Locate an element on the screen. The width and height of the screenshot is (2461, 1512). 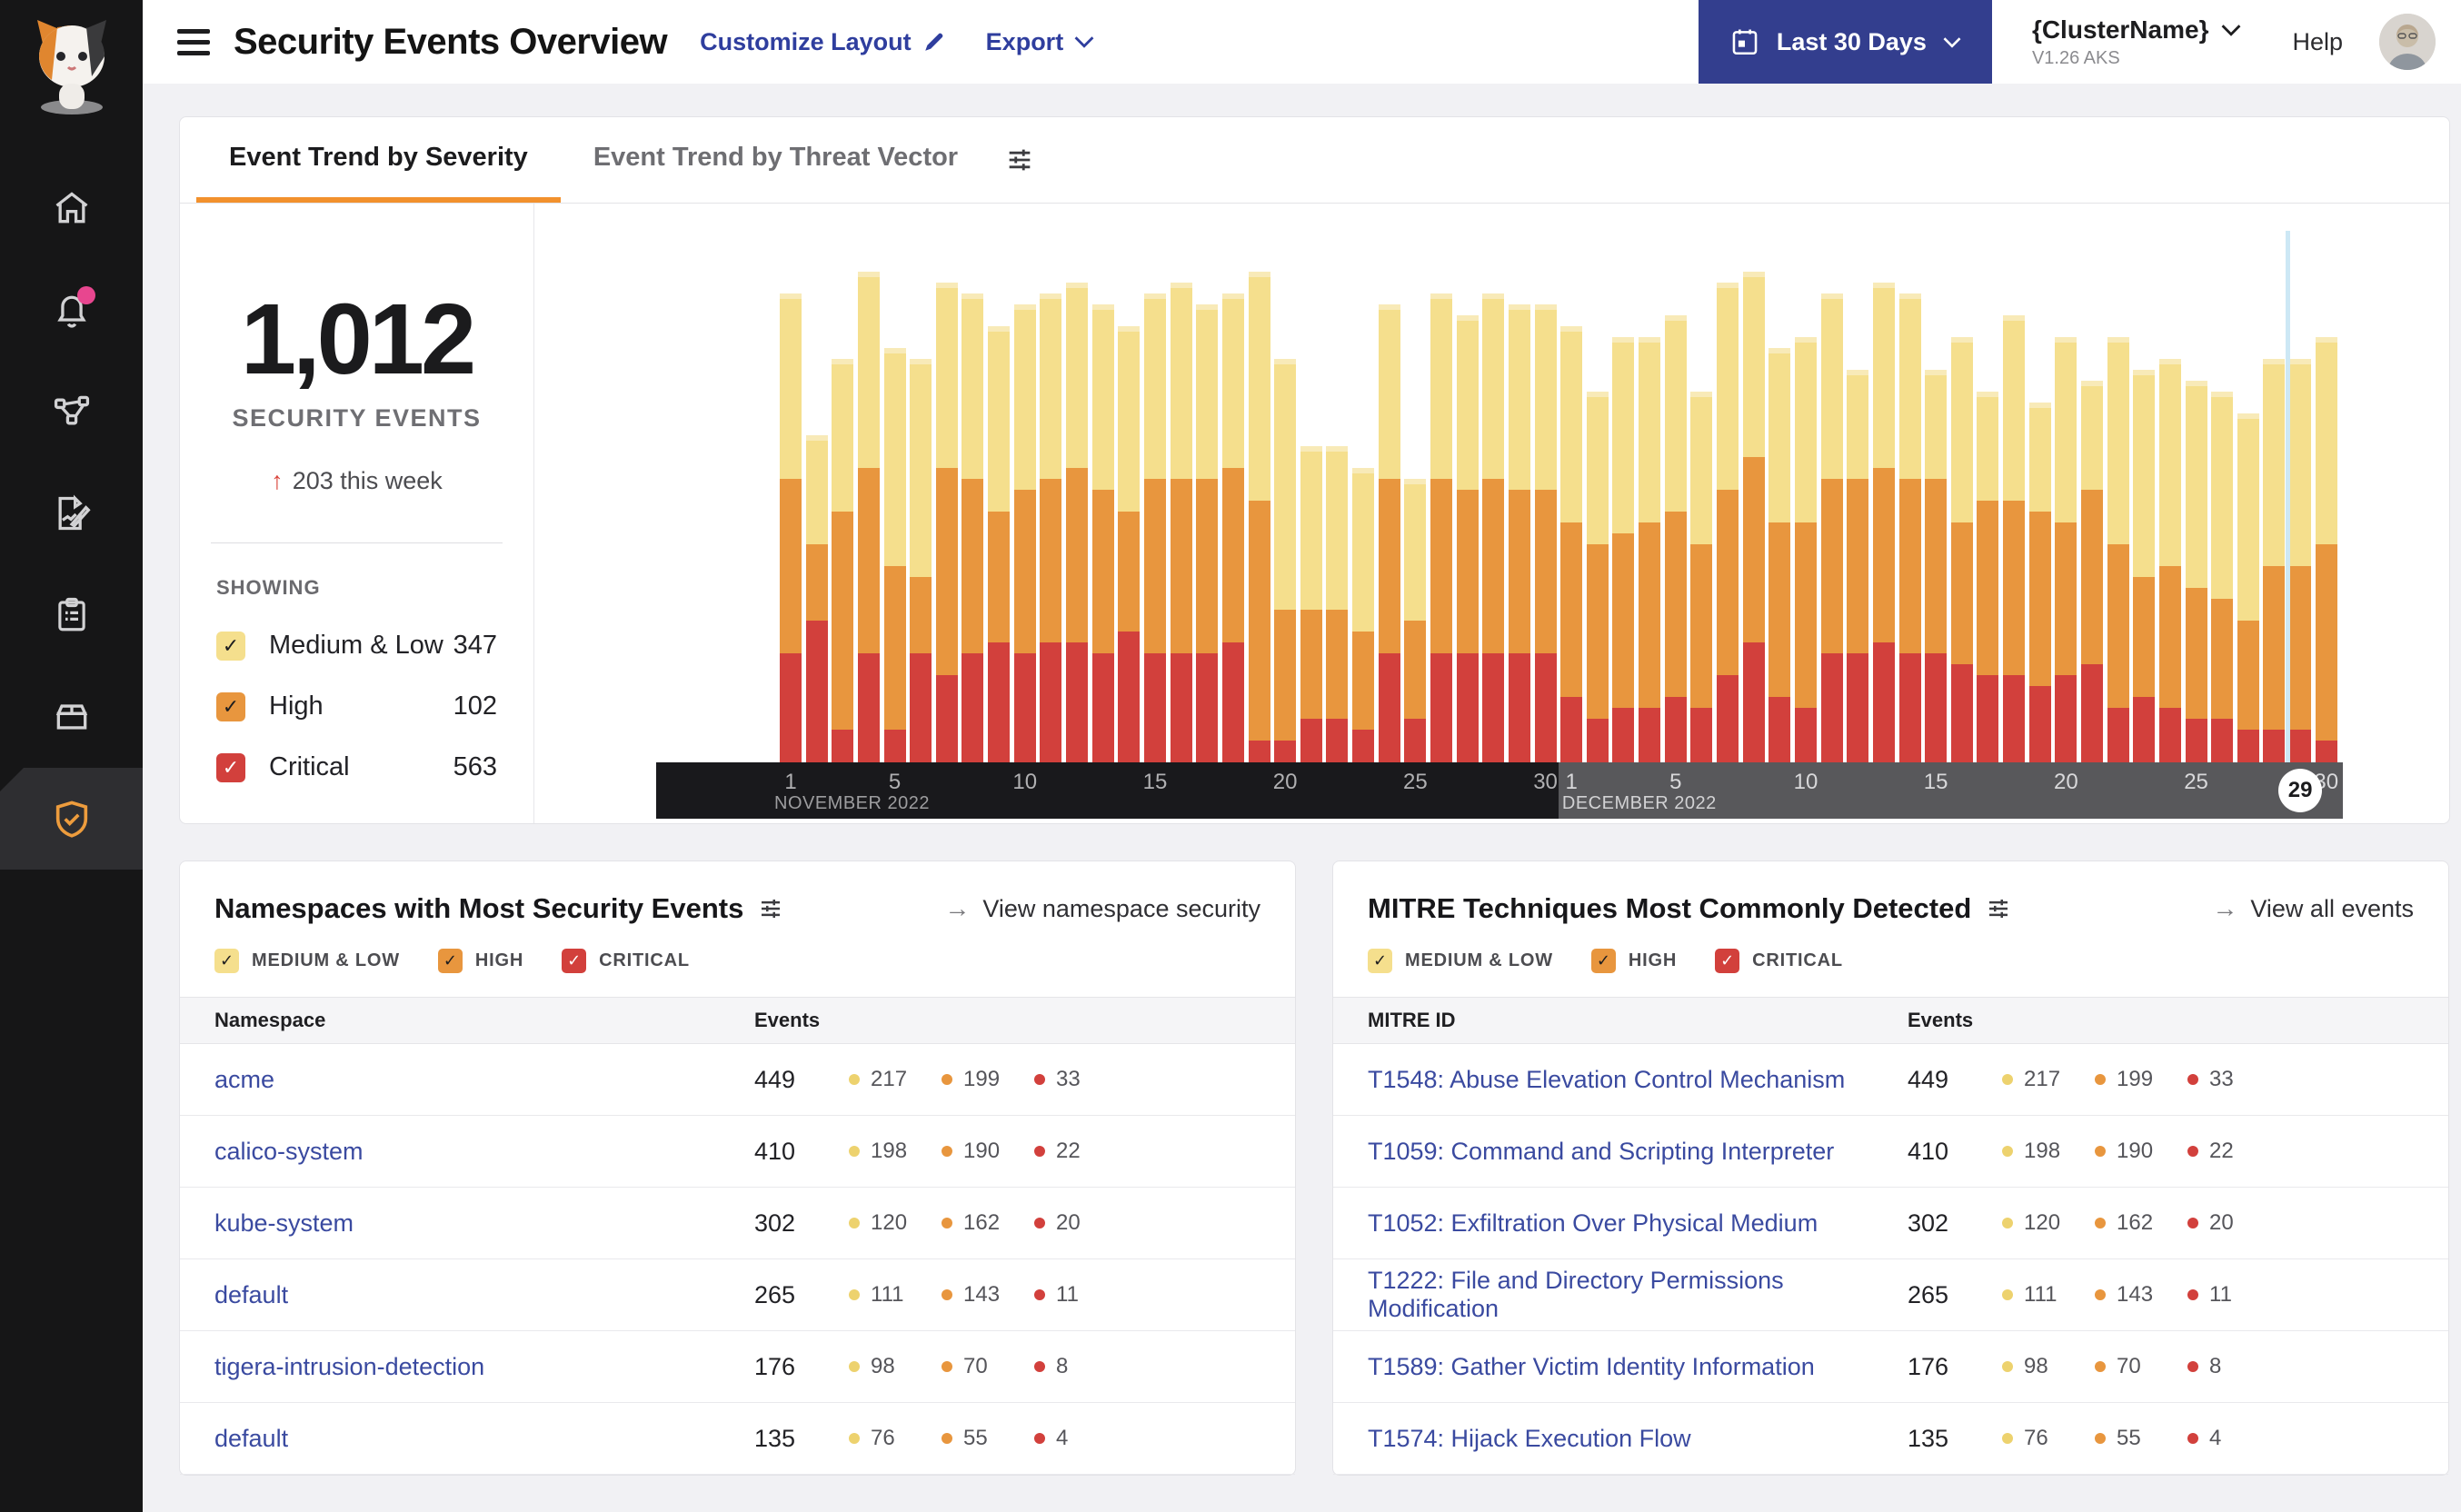
calico-cat-logo is located at coordinates (72, 68).